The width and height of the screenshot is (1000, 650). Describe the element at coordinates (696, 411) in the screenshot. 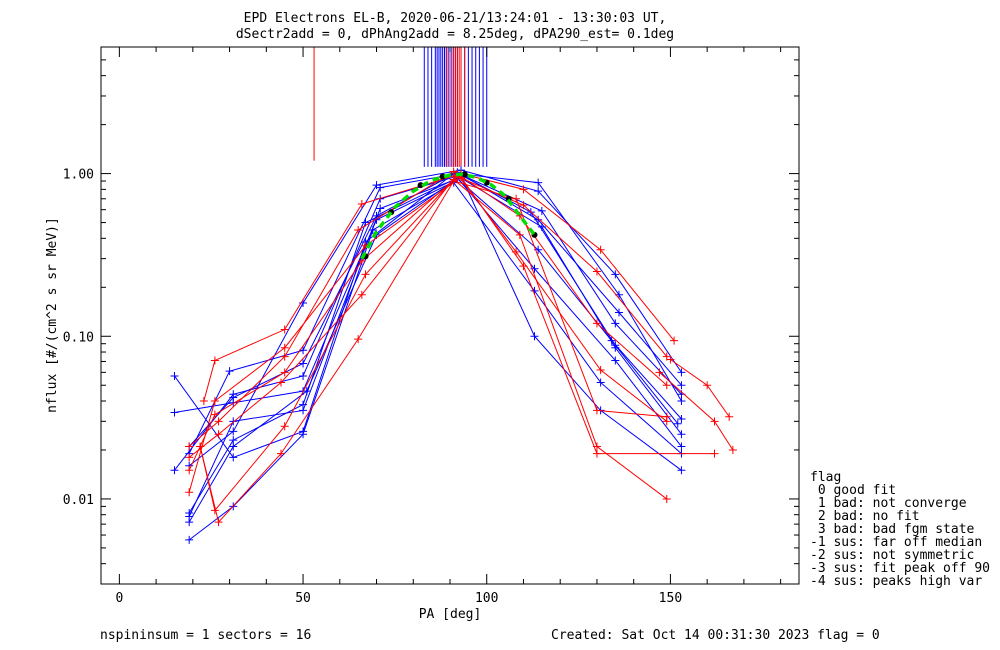

I see `series-line` at that location.